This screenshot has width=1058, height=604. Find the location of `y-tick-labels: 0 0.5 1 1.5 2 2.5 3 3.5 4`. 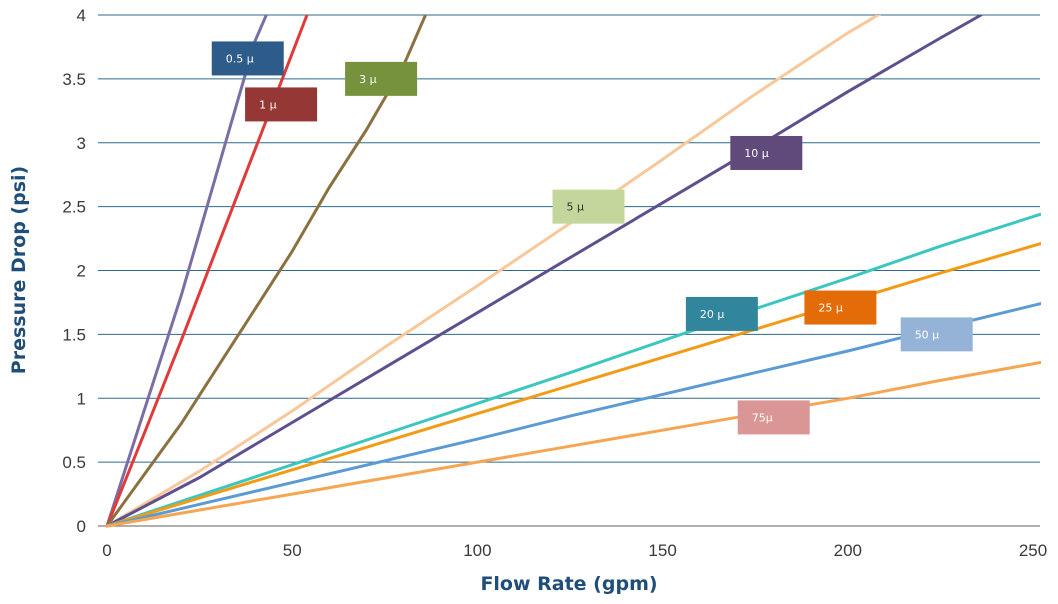

y-tick-labels: 0 0.5 1 1.5 2 2.5 3 3.5 4 is located at coordinates (74, 271).